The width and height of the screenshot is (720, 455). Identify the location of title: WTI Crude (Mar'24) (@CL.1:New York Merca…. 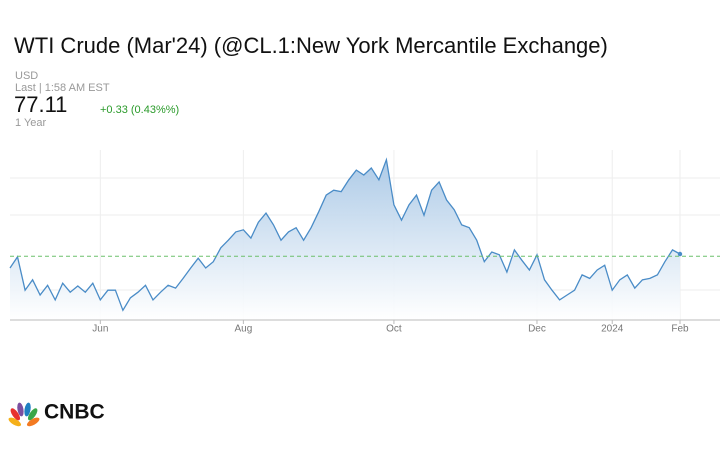
(311, 45).